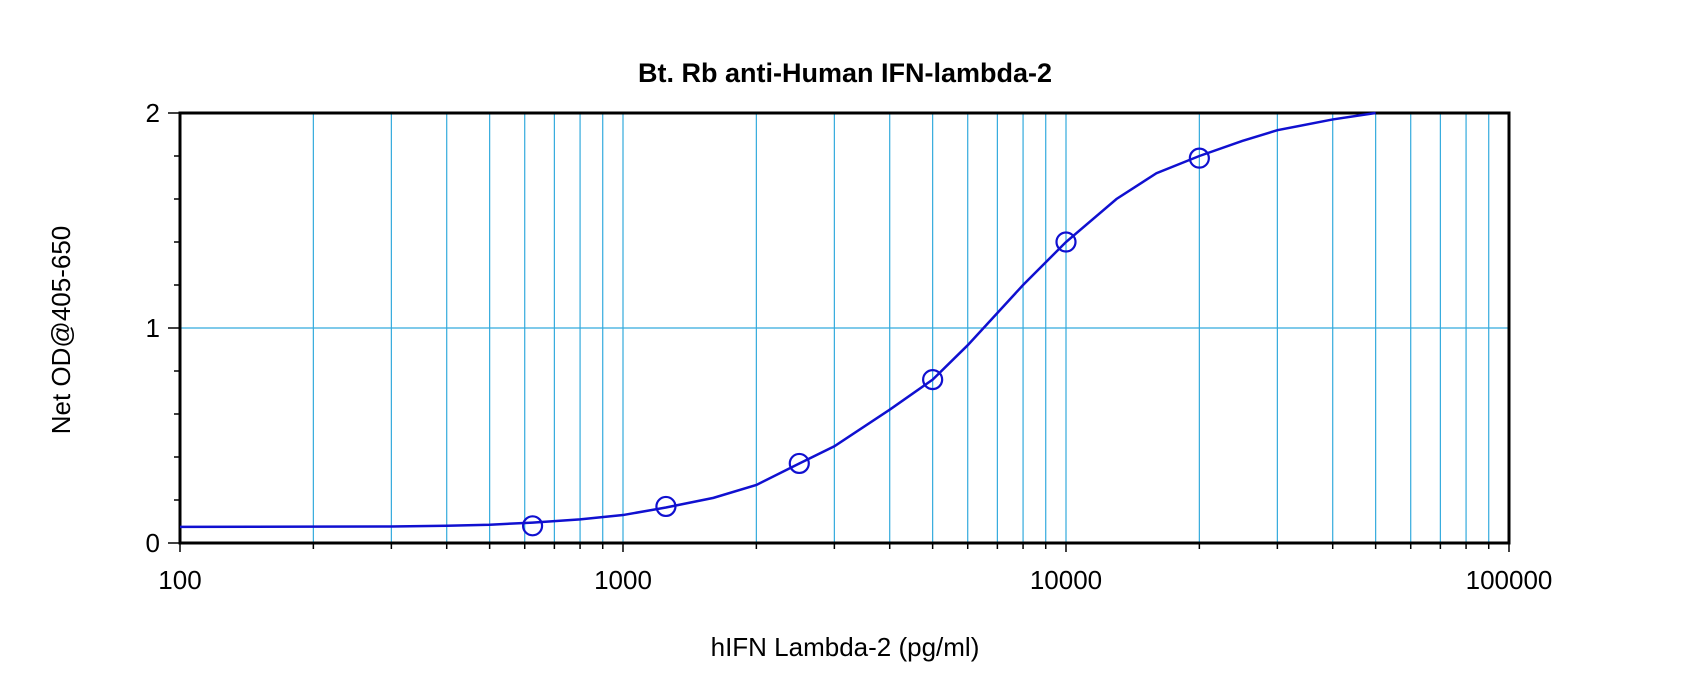 The image size is (1700, 676). What do you see at coordinates (61, 330) in the screenshot?
I see `y-axis-label: Net OD@405-650` at bounding box center [61, 330].